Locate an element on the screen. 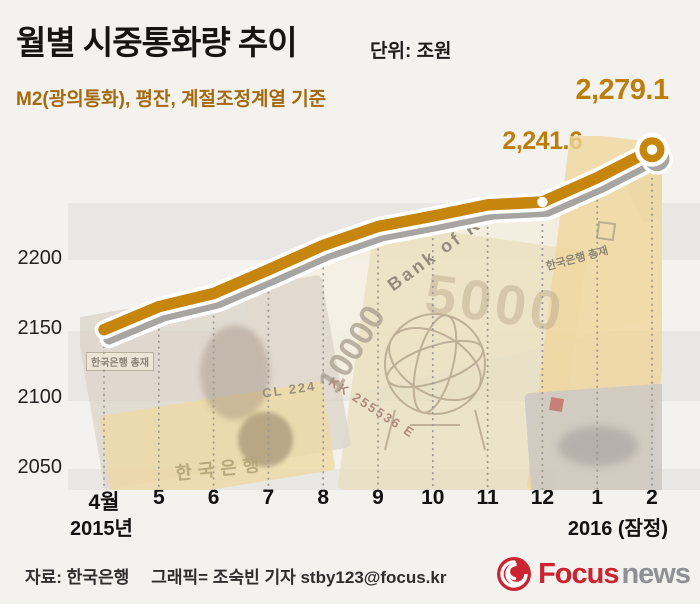  y-axis-tick: 2150 is located at coordinates (40, 327).